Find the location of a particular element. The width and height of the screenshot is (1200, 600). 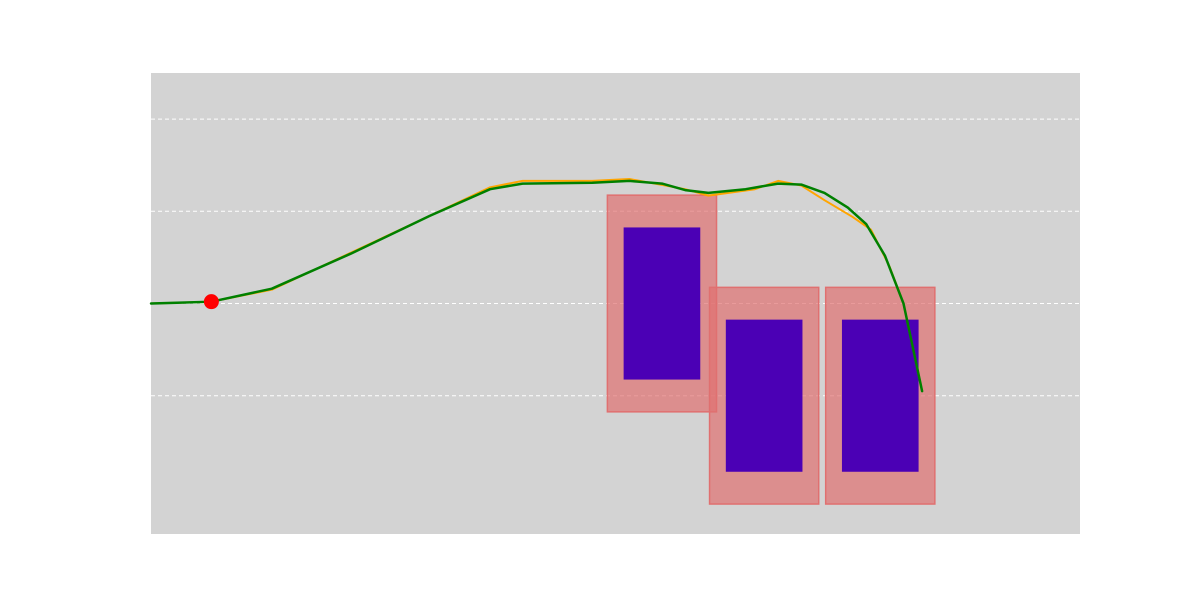

markers is located at coordinates (211, 302).